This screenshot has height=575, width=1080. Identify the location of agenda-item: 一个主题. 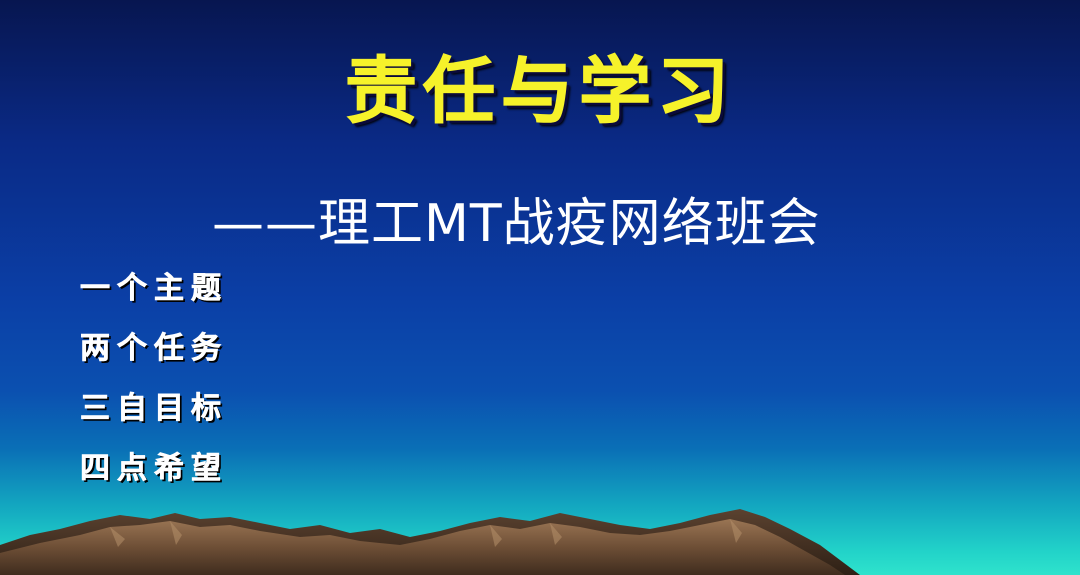
(154, 289).